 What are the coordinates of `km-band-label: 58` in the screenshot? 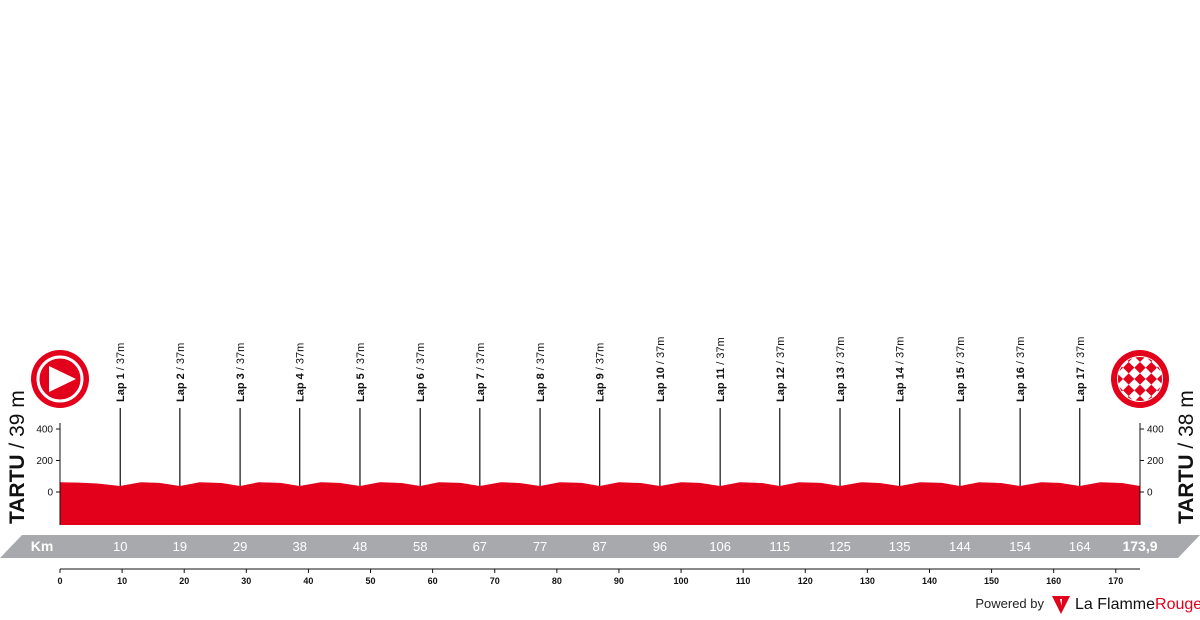 It's located at (420, 546).